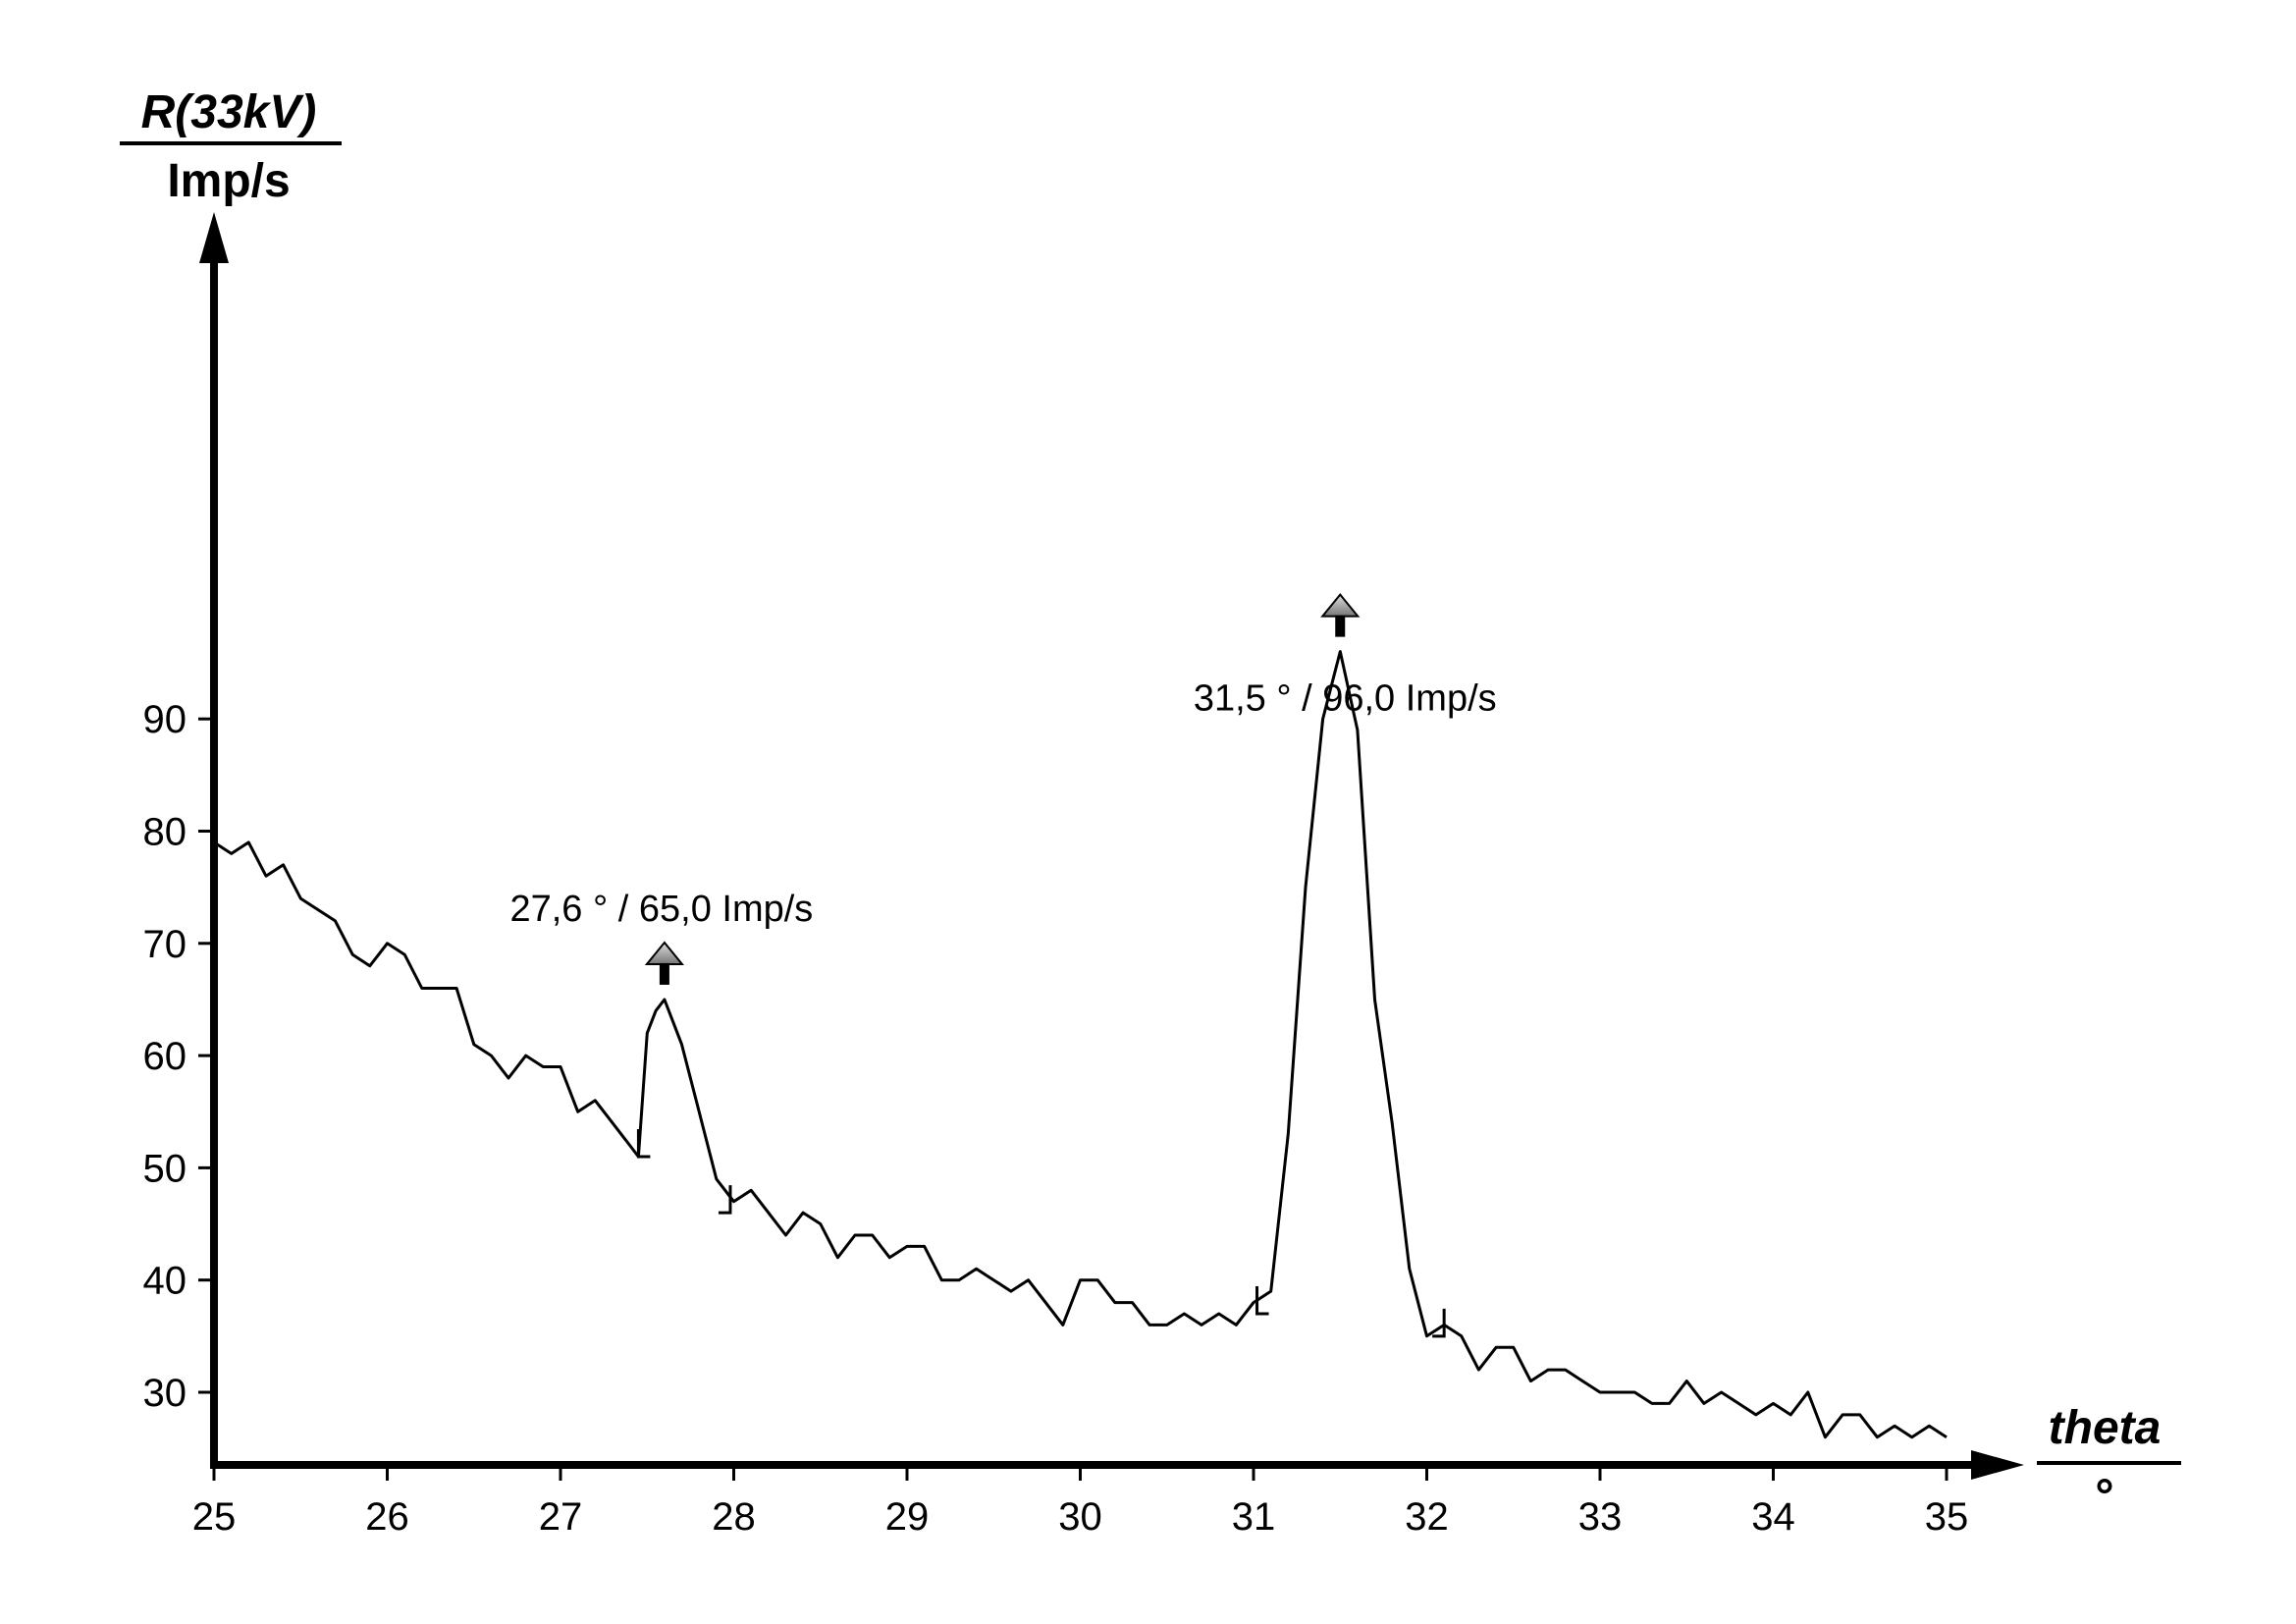 The width and height of the screenshot is (2296, 1624). What do you see at coordinates (165, 832) in the screenshot?
I see `y-tick-label: 80` at bounding box center [165, 832].